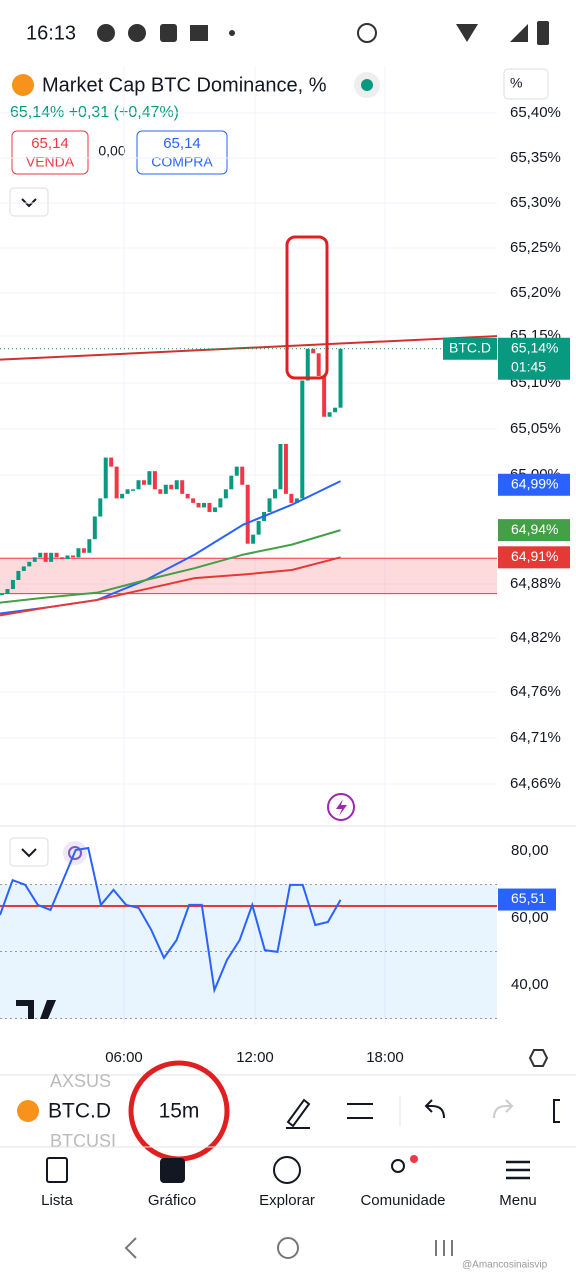 Image resolution: width=576 pixels, height=1280 pixels. I want to click on fullscreen-icon, so click(556, 1111).